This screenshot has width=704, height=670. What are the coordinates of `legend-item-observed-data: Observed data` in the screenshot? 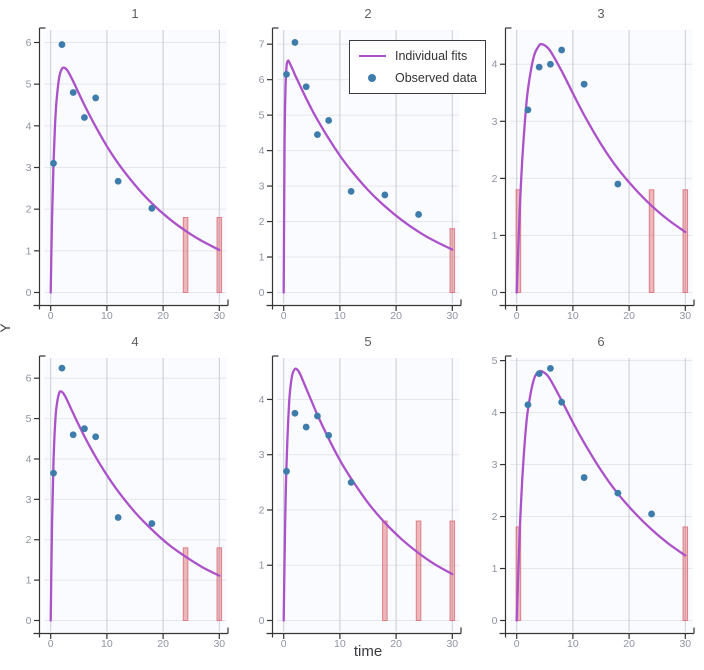 It's located at (417, 78).